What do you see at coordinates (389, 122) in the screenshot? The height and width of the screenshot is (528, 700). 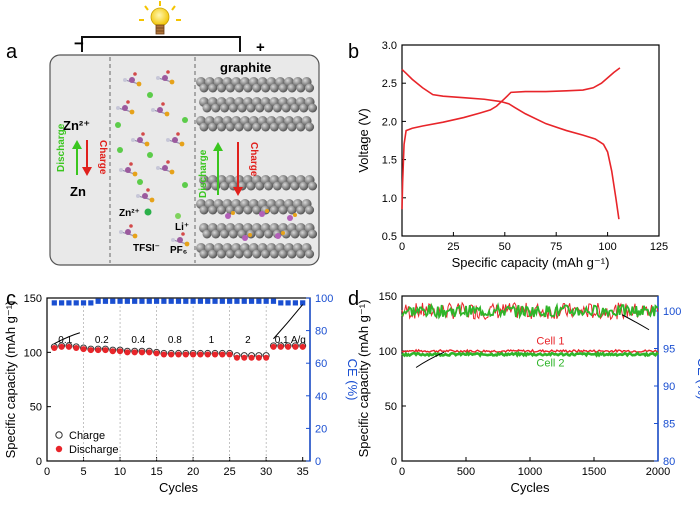 I see `y-tick-label: 2.0` at bounding box center [389, 122].